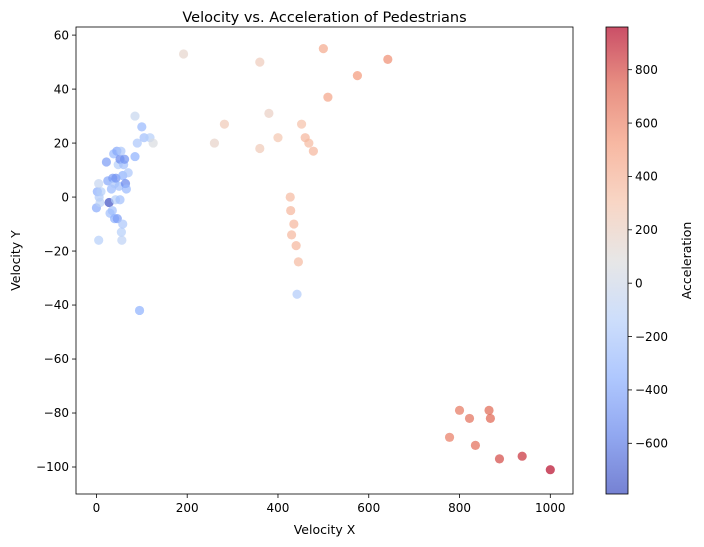 The width and height of the screenshot is (704, 547). I want to click on y-tick-label: −40, so click(56, 305).